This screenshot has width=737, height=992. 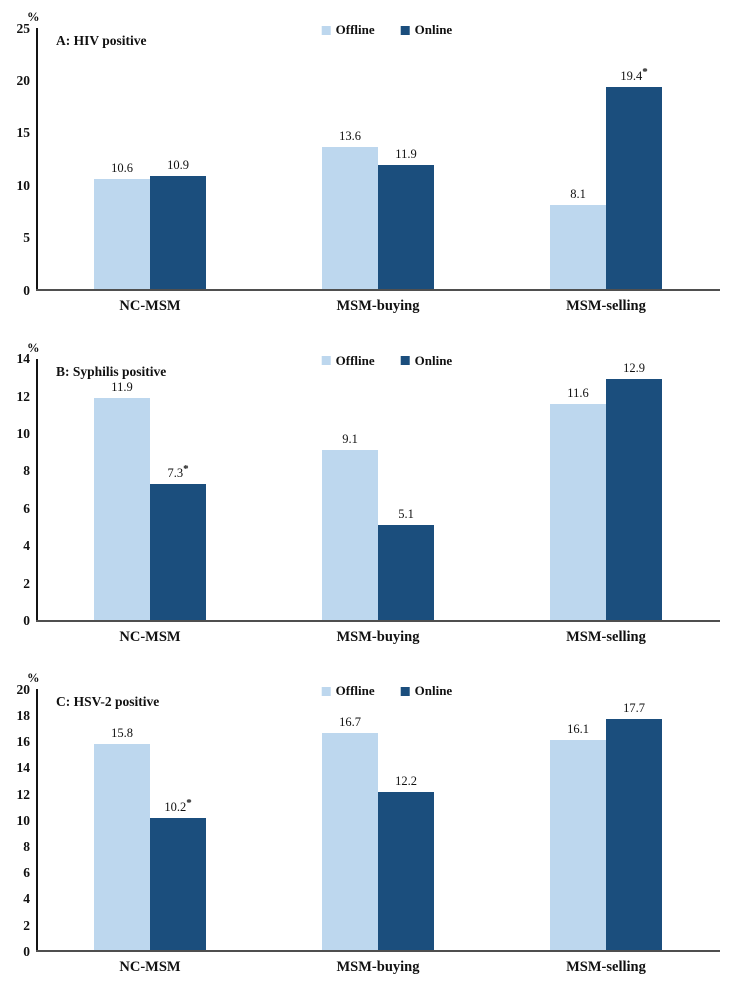 What do you see at coordinates (578, 239) in the screenshot?
I see `bar-offline-msm-selling: 8.1` at bounding box center [578, 239].